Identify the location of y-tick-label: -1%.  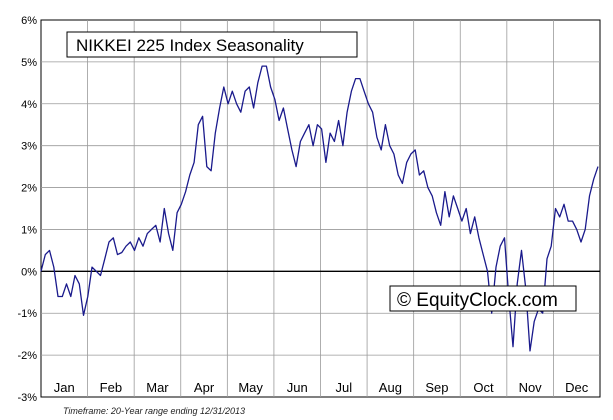
(27, 314).